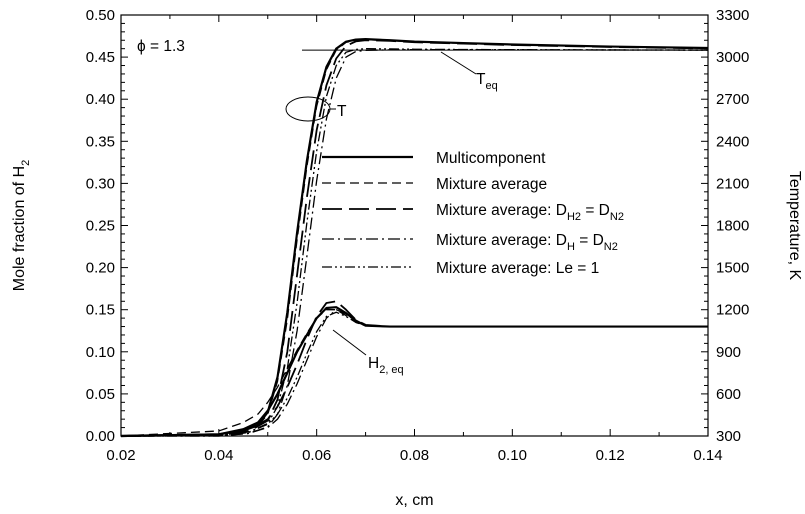 Image resolution: width=805 pixels, height=514 pixels. What do you see at coordinates (732, 310) in the screenshot?
I see `y-right-tick-label: 1200` at bounding box center [732, 310].